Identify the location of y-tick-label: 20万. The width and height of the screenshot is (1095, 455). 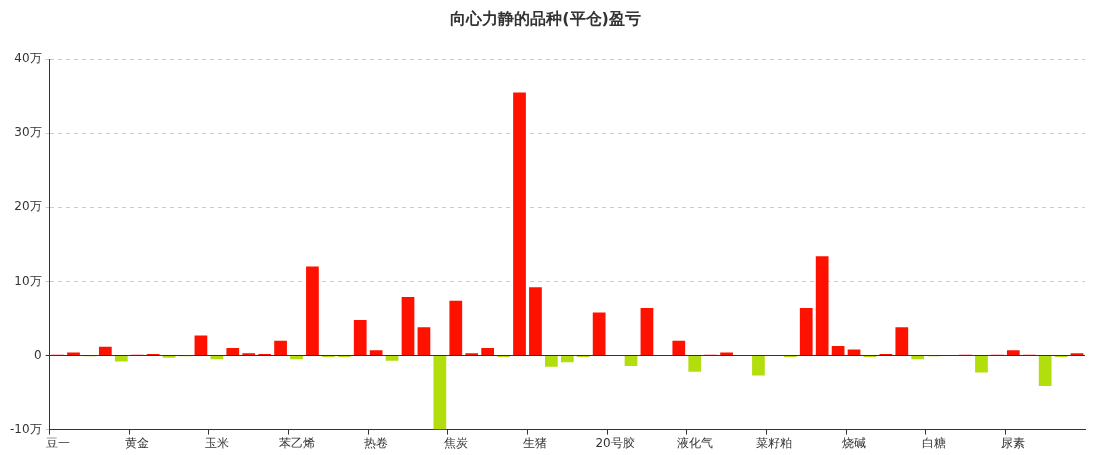
(28, 206).